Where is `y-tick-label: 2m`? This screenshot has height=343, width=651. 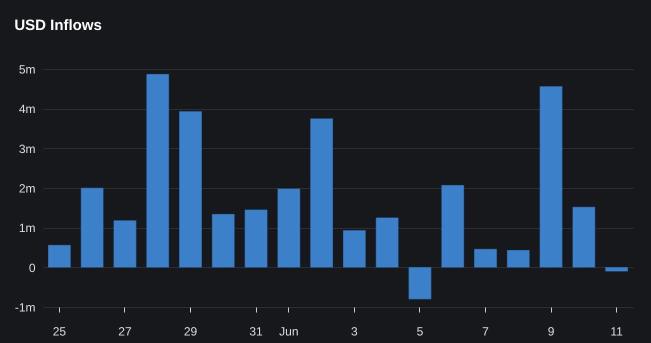 y-tick-label: 2m is located at coordinates (27, 189).